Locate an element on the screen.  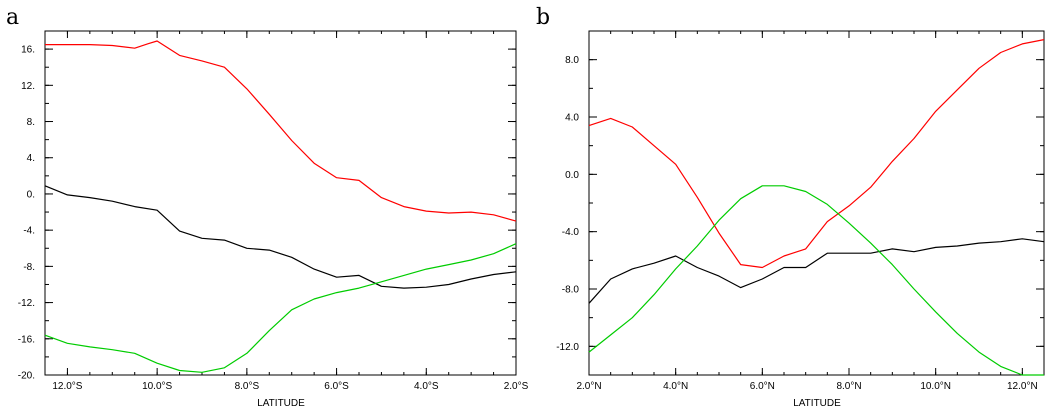
panel-a-y-tick-label: 8. is located at coordinates (31, 122).